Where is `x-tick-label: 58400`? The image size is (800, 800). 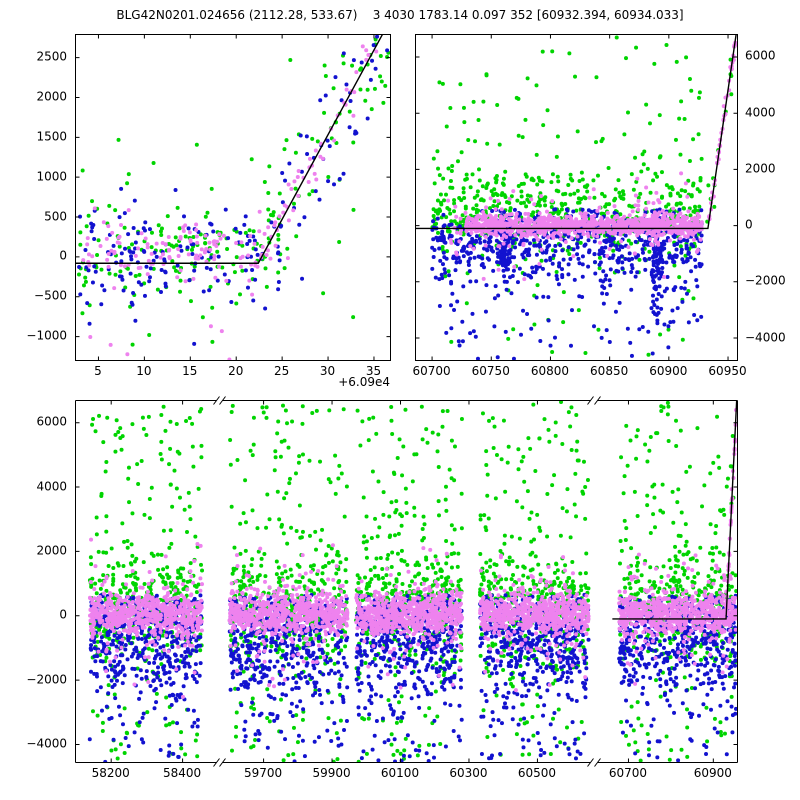
x-tick-label: 58400 is located at coordinates (182, 773).